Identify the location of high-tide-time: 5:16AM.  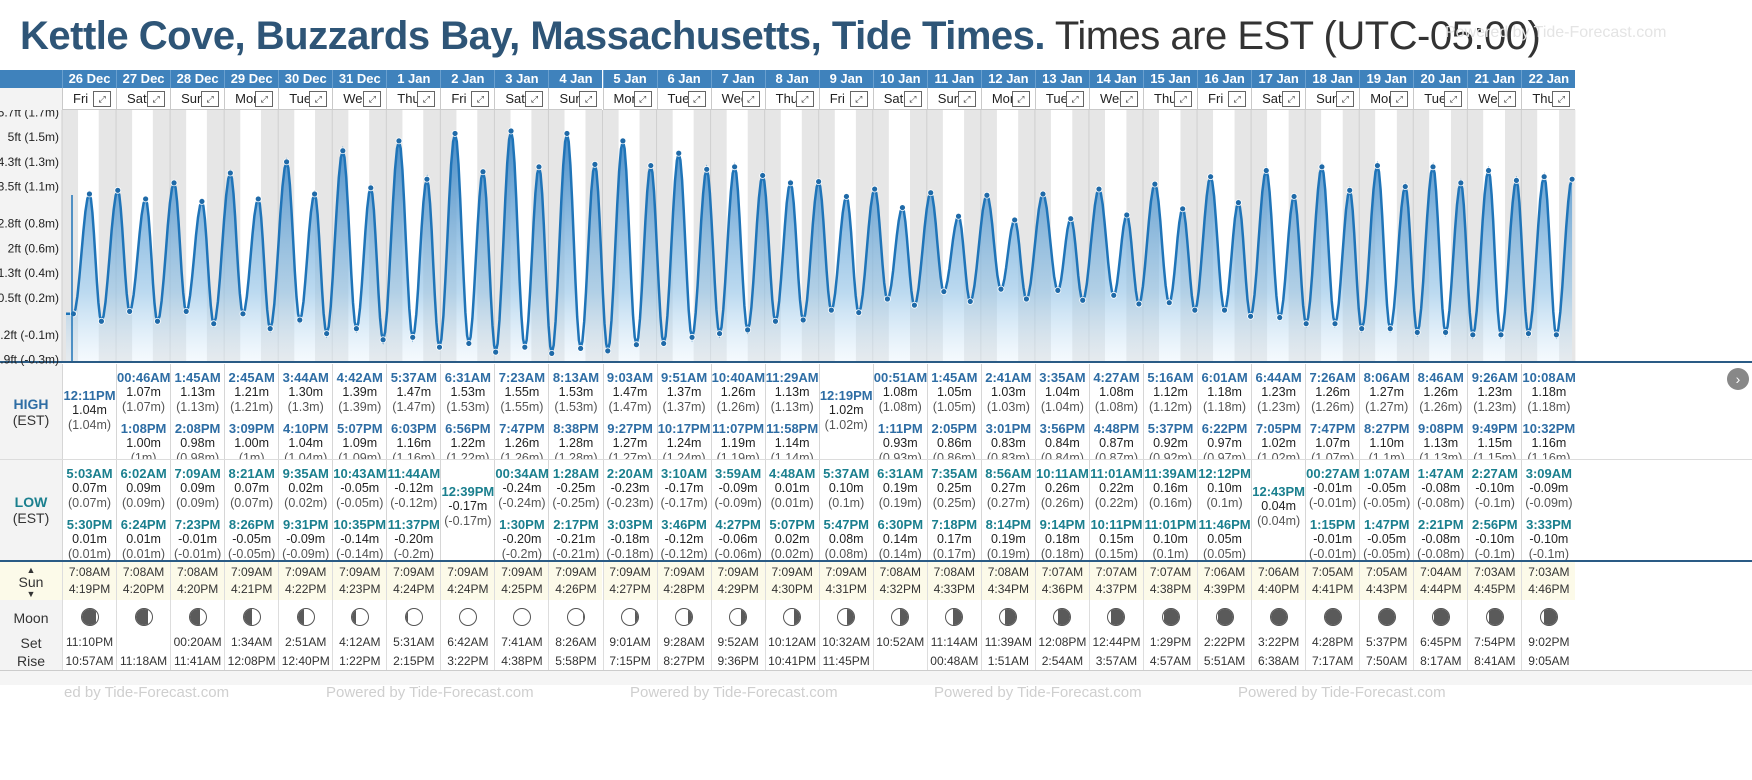
(1170, 377).